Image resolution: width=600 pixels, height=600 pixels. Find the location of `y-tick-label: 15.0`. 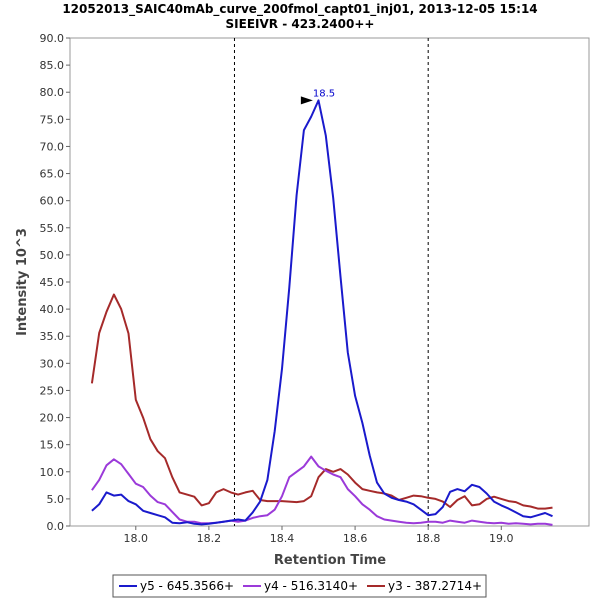

y-tick-label: 15.0 is located at coordinates (52, 445).